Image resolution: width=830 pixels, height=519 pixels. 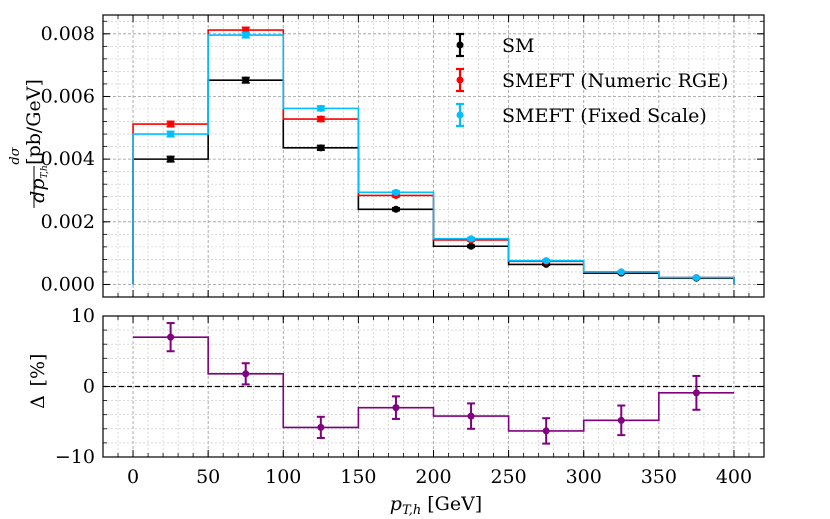 What do you see at coordinates (508, 477) in the screenshot?
I see `x-tick-label: 250` at bounding box center [508, 477].